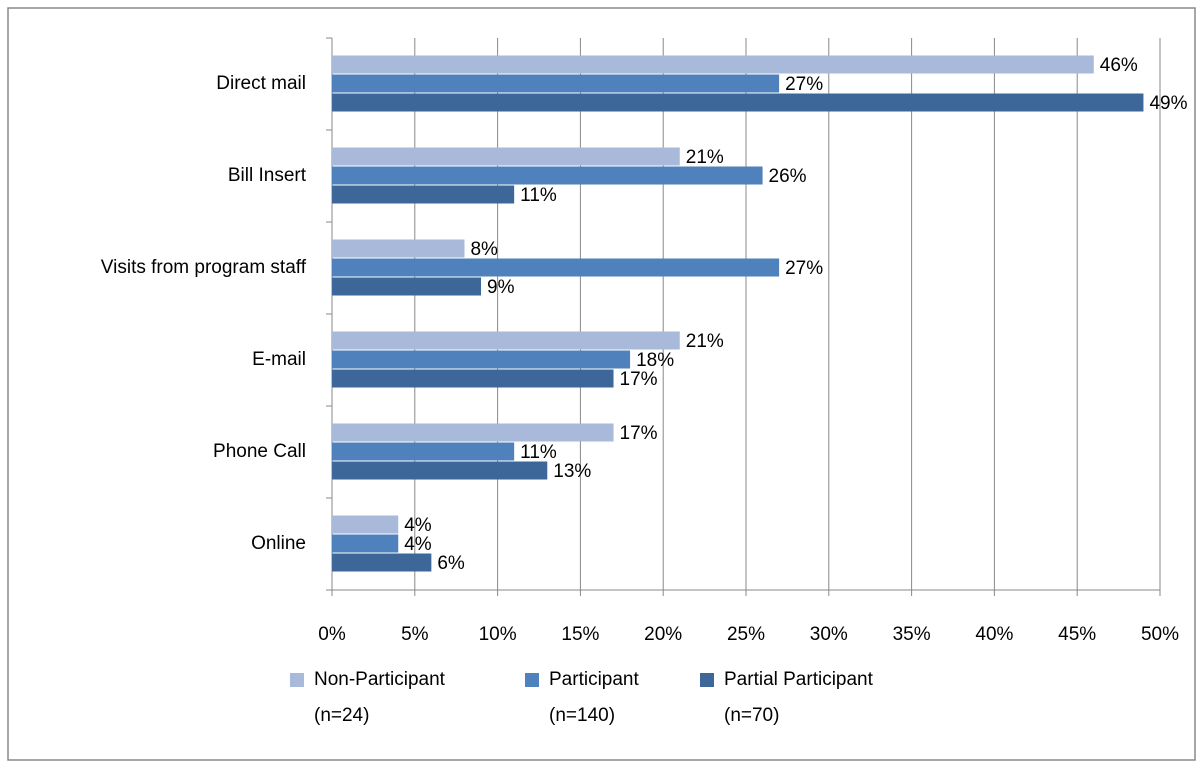 Image resolution: width=1202 pixels, height=767 pixels. What do you see at coordinates (580, 634) in the screenshot?
I see `x-tick-label: 15%` at bounding box center [580, 634].